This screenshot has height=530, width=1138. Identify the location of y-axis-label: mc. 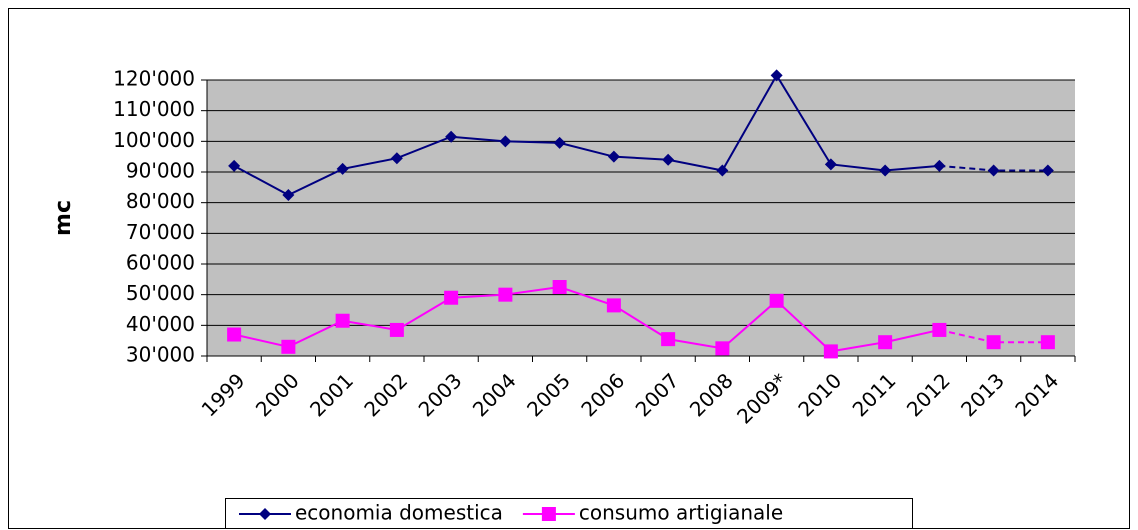
(63, 218).